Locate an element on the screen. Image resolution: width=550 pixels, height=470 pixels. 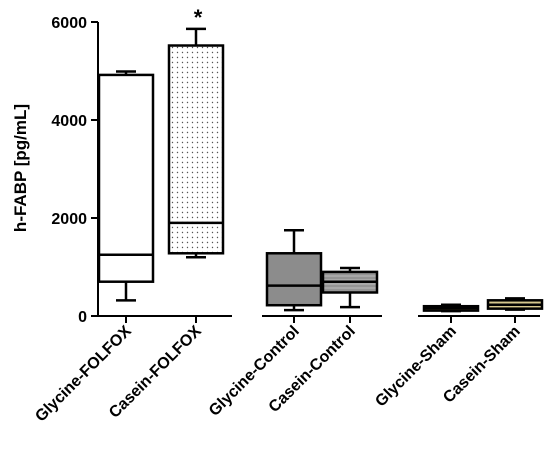
significance-marker: * is located at coordinates (198, 17).